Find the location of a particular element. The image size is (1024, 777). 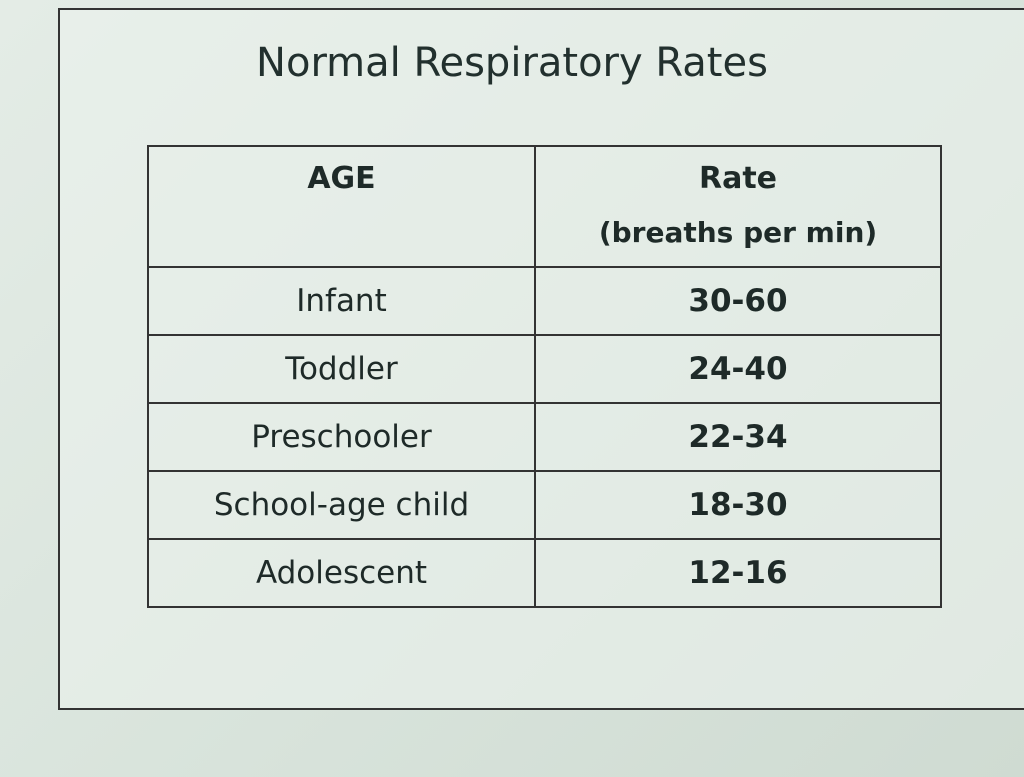

age-cell: Toddler is located at coordinates (341, 369).